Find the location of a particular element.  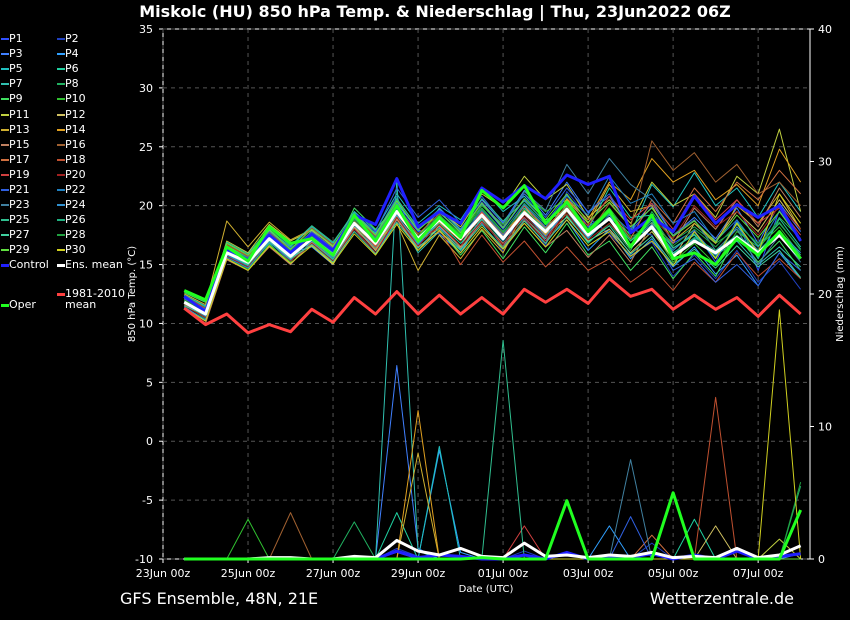

legend-label: P24 is located at coordinates (75, 205).